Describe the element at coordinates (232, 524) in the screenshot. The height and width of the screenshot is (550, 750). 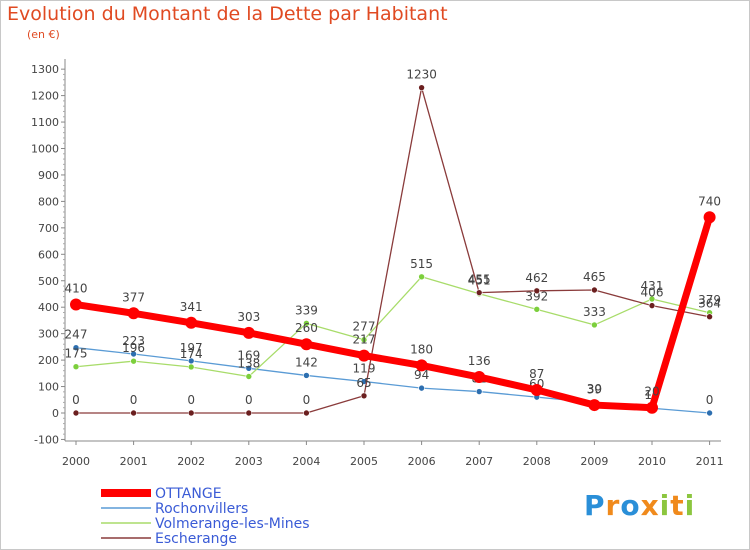
I see `legend-label-volmerange-les-mines: Volmerange-les-Mines` at that location.